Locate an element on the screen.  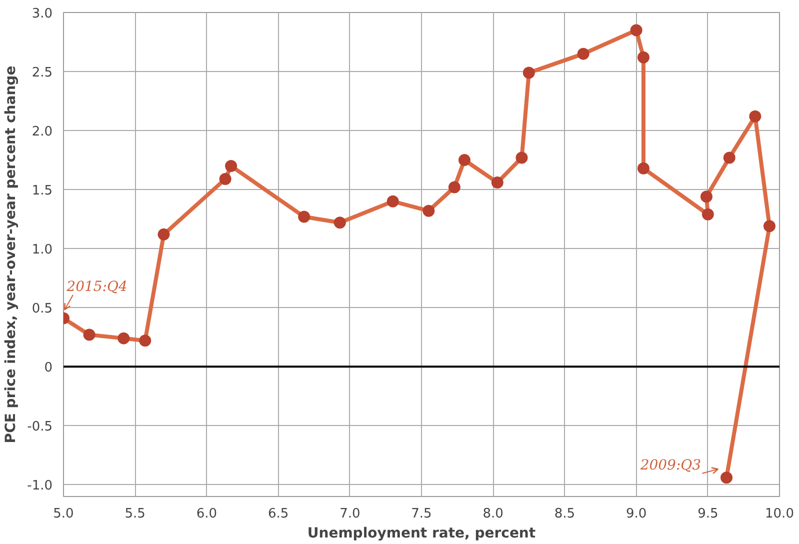
x-tick-label: 8.5 is located at coordinates (565, 514).